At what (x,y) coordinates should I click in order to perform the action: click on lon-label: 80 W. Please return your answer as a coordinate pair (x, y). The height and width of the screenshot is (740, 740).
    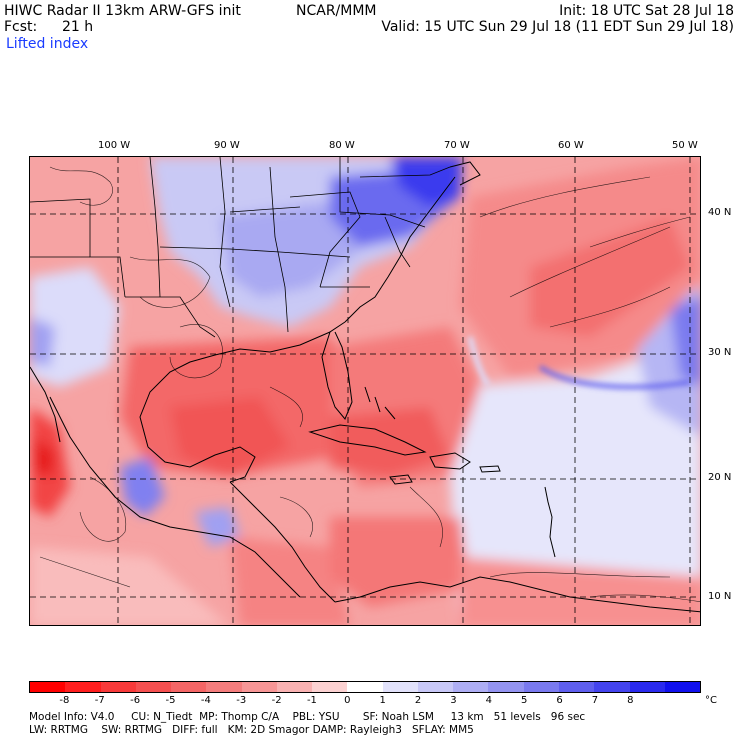
    Looking at the image, I should click on (342, 145).